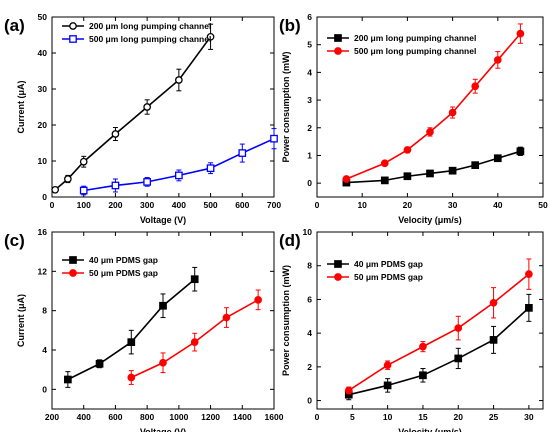  I want to click on x-tick-label: 25, so click(494, 417).